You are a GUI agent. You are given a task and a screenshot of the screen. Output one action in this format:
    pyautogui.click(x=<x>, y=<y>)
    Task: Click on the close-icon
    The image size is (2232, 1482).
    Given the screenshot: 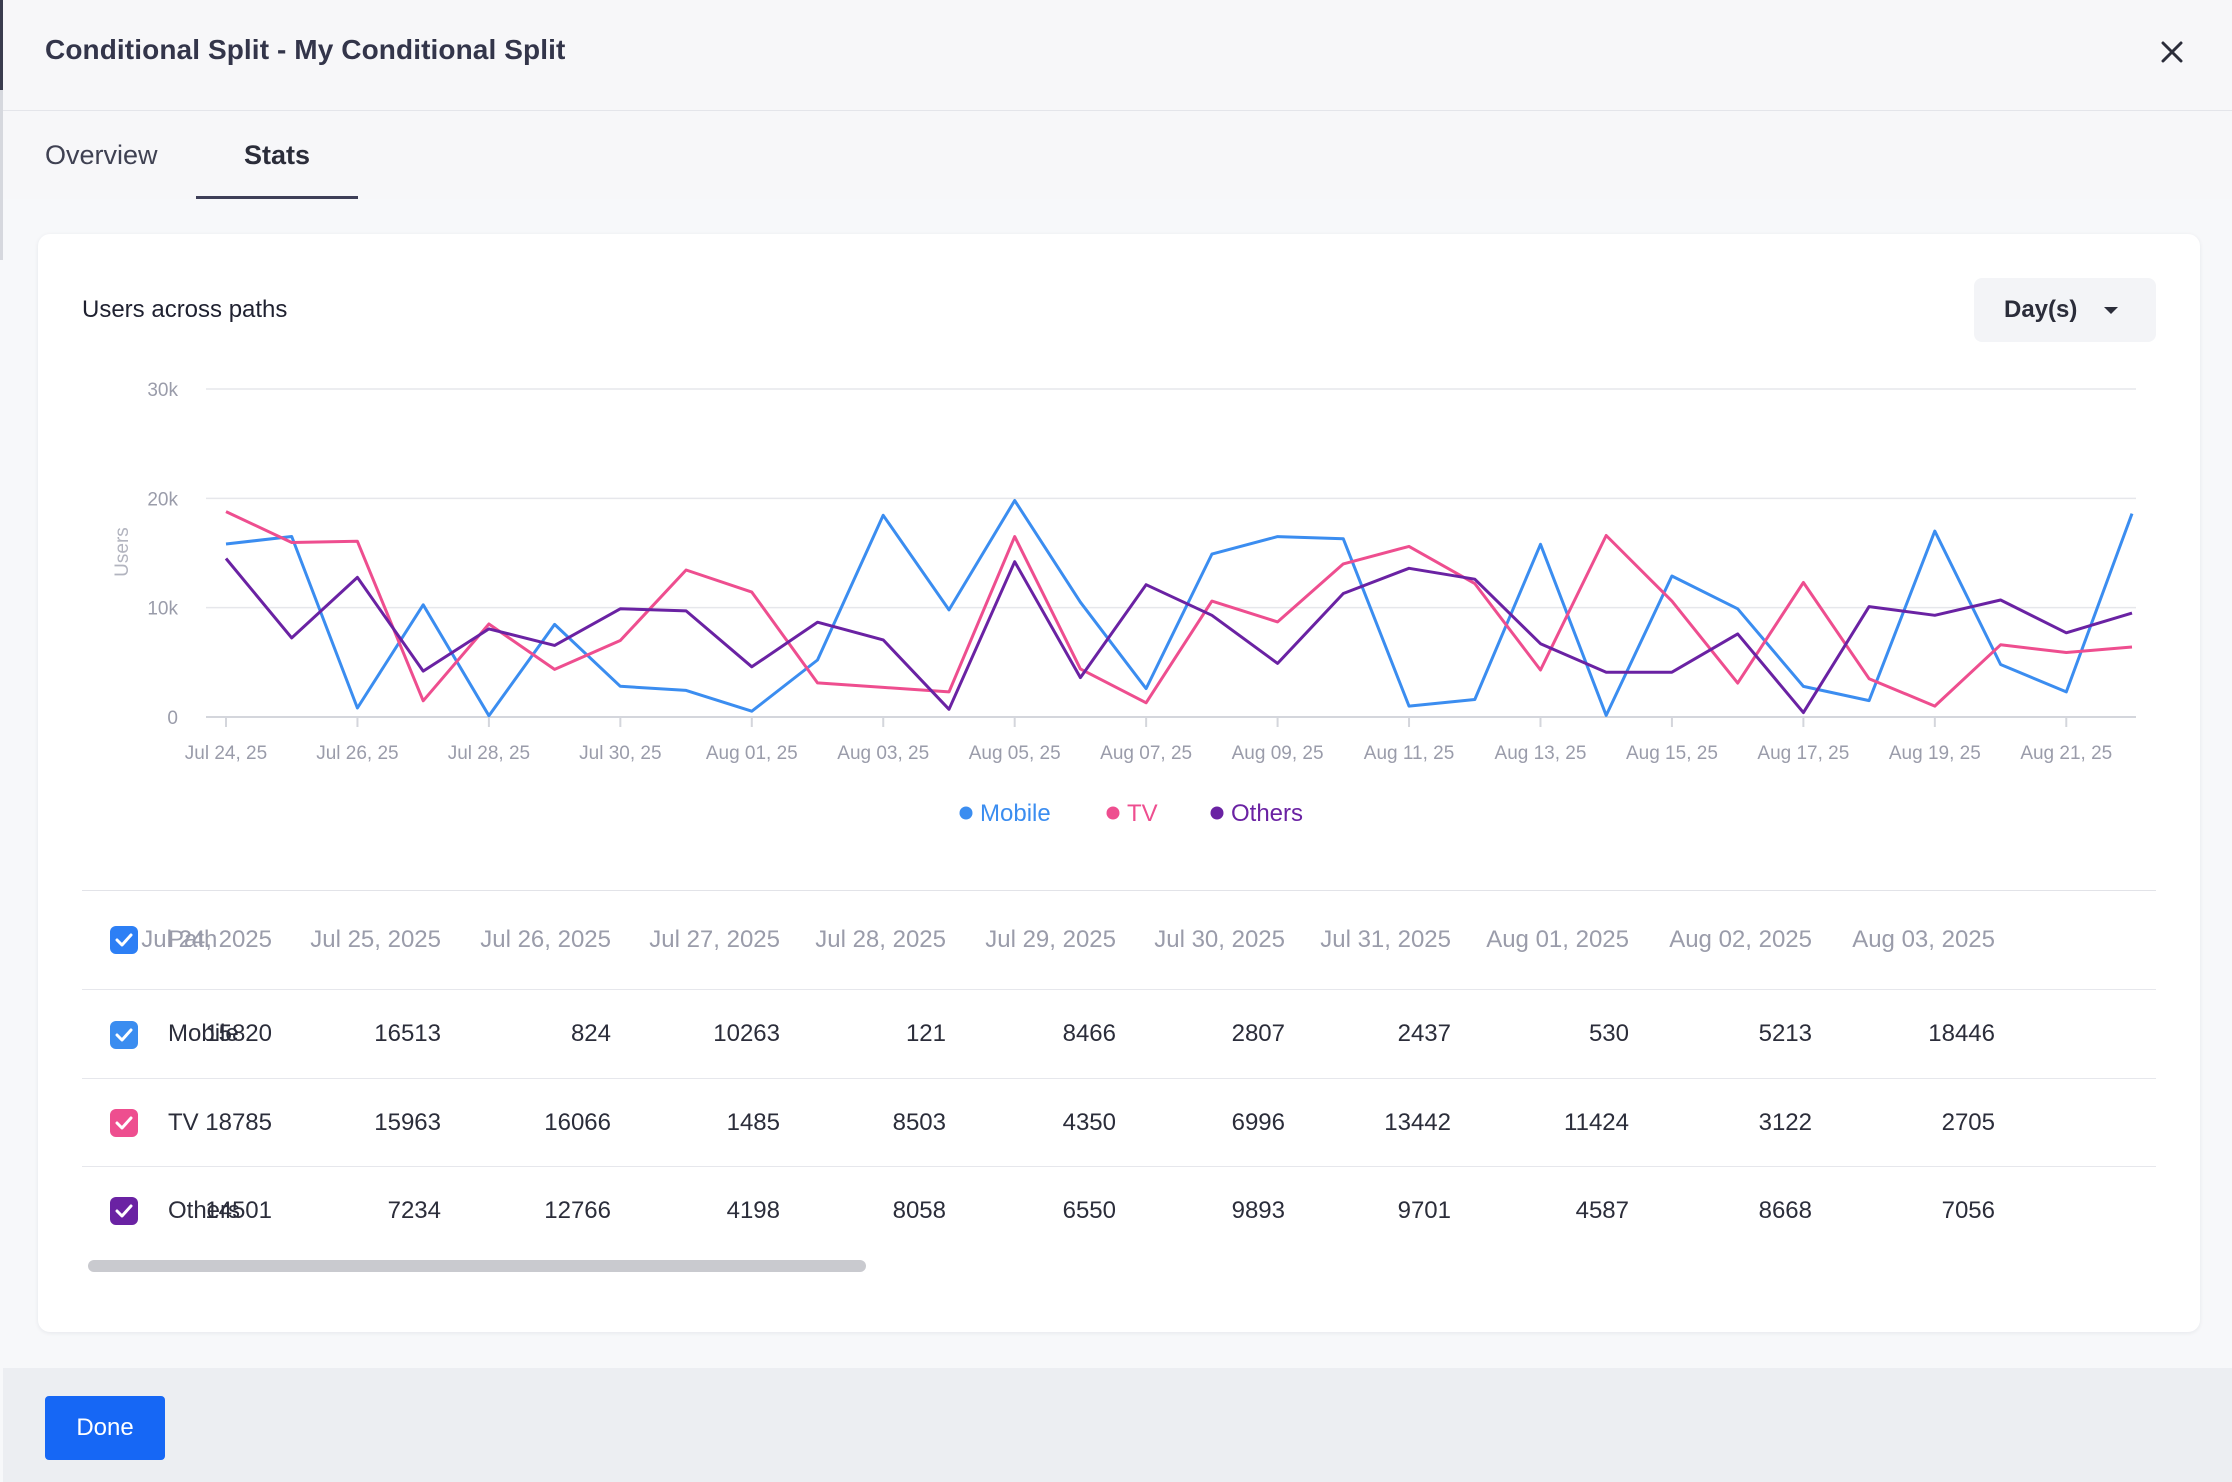 What is the action you would take?
    pyautogui.click(x=2172, y=52)
    